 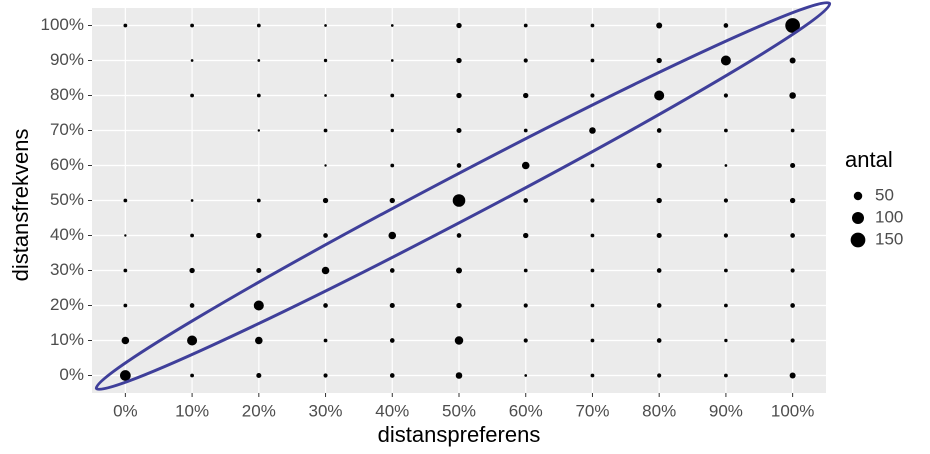 What do you see at coordinates (67, 59) in the screenshot?
I see `y-tick-label: 90%` at bounding box center [67, 59].